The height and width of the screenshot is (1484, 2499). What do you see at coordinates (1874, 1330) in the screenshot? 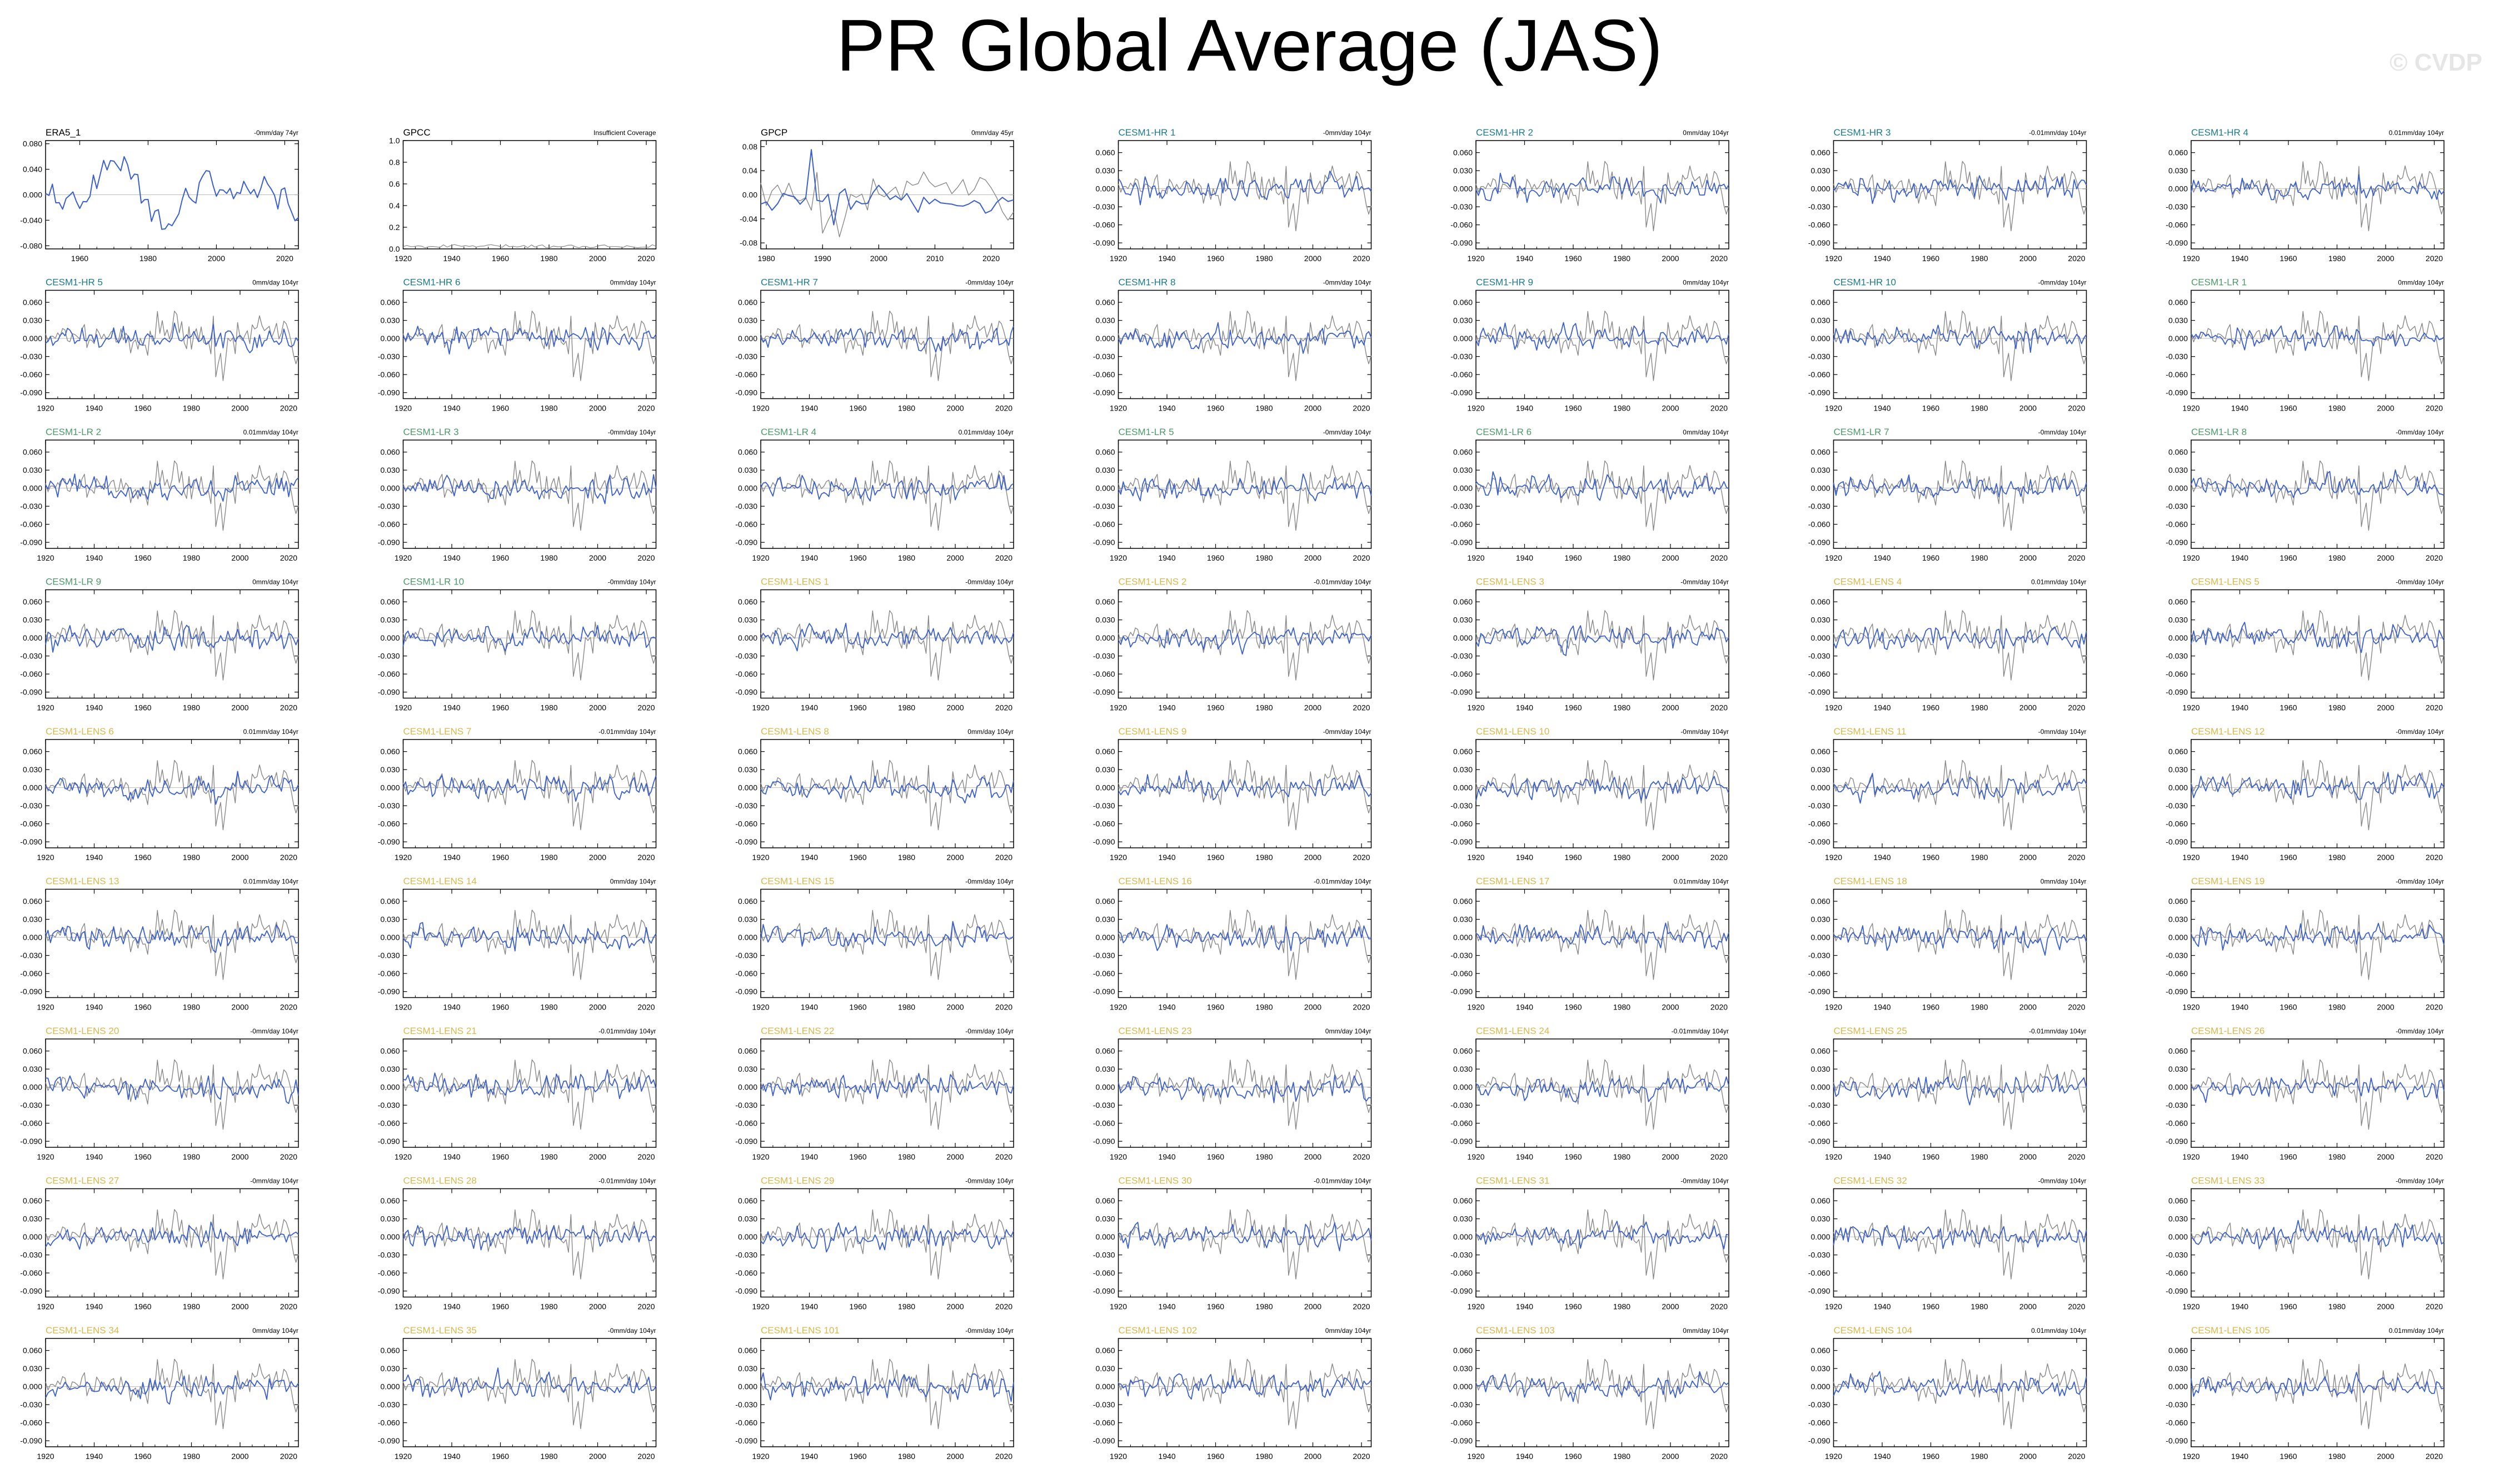
I see `panel-title: CESM1-LENS 104` at bounding box center [1874, 1330].